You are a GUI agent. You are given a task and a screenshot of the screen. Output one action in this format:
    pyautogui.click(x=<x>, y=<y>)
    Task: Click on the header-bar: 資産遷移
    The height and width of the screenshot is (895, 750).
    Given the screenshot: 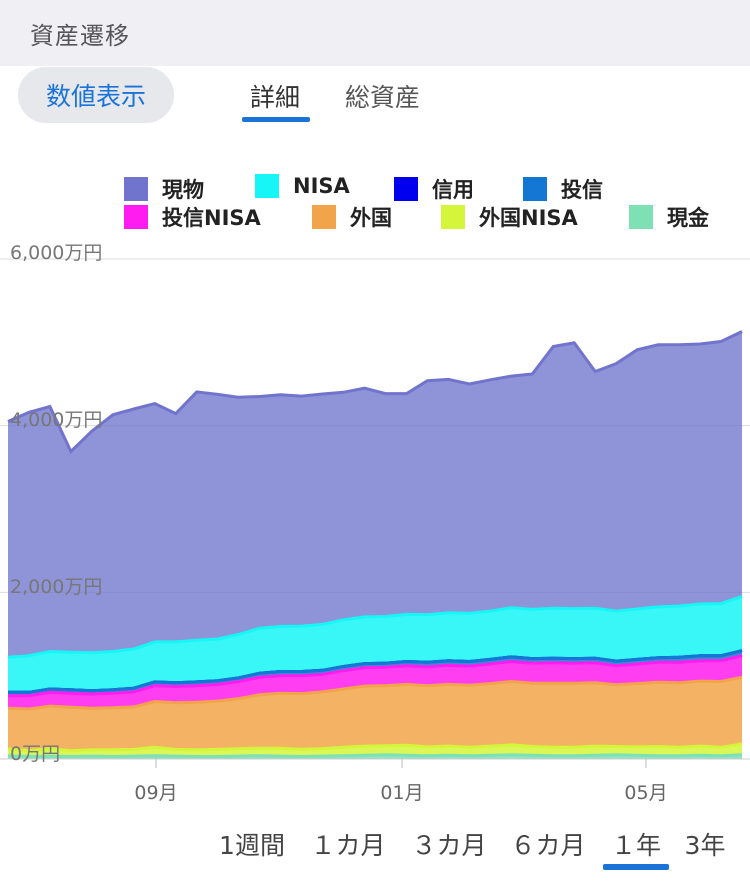 What is the action you would take?
    pyautogui.click(x=375, y=33)
    